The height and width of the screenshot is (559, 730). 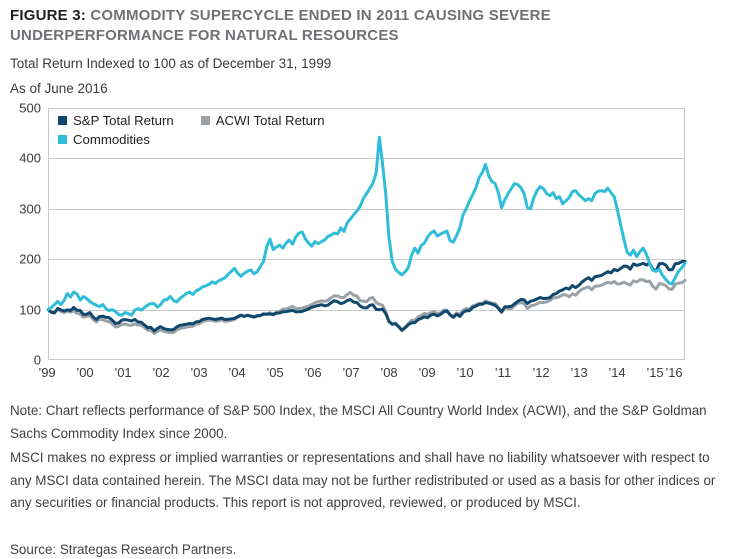 What do you see at coordinates (30, 158) in the screenshot?
I see `y-axis-label-400: 400` at bounding box center [30, 158].